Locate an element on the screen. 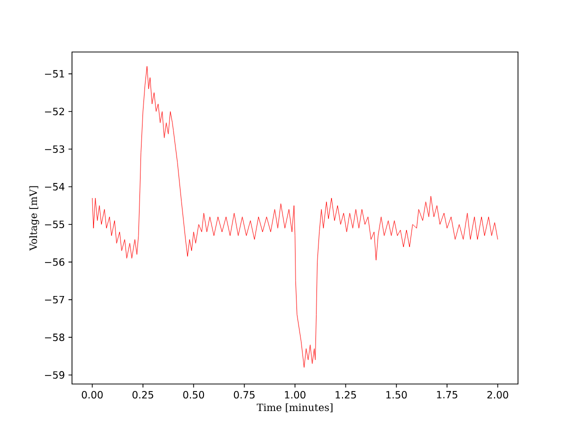  y-tick-label: −54 is located at coordinates (54, 186).